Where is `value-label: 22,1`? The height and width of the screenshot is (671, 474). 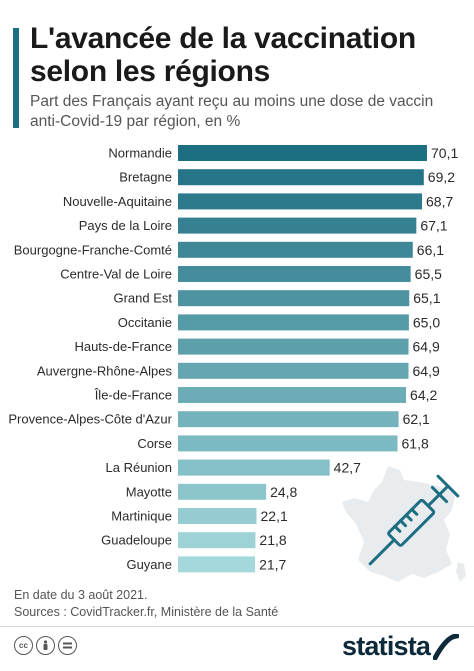 value-label: 22,1 is located at coordinates (274, 516).